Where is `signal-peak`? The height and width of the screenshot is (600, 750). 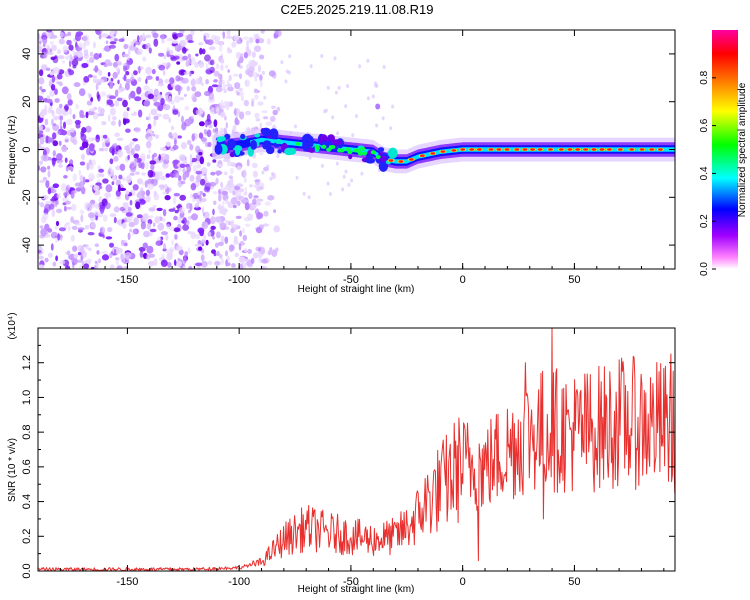
signal-peak is located at coordinates (422, 155).